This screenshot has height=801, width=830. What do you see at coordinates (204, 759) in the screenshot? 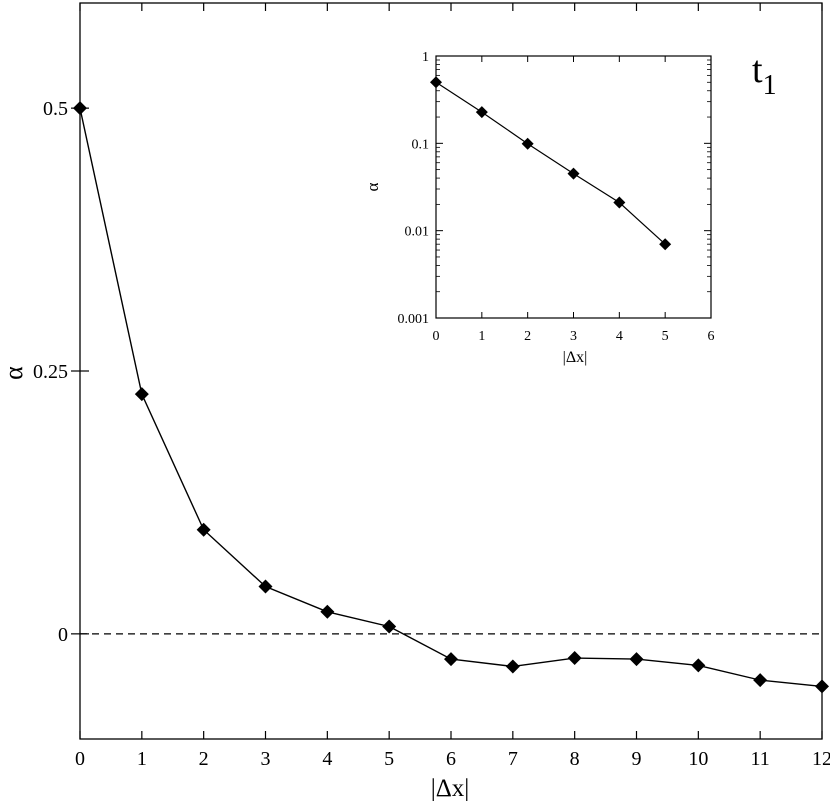
I see `main-x-tick-label: 2` at bounding box center [204, 759].